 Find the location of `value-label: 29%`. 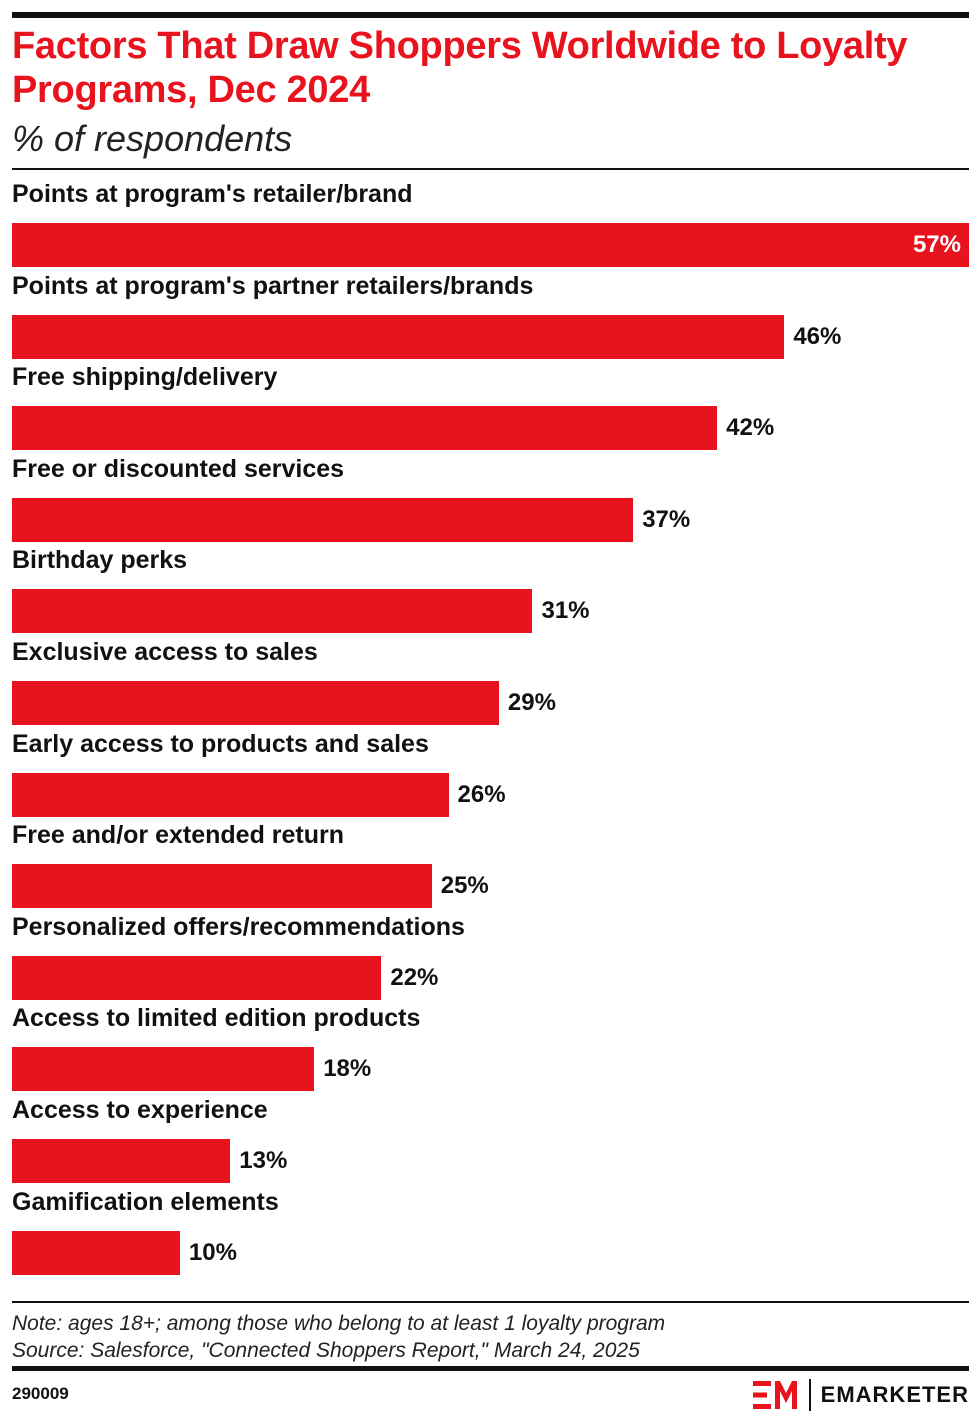

value-label: 29% is located at coordinates (531, 702).